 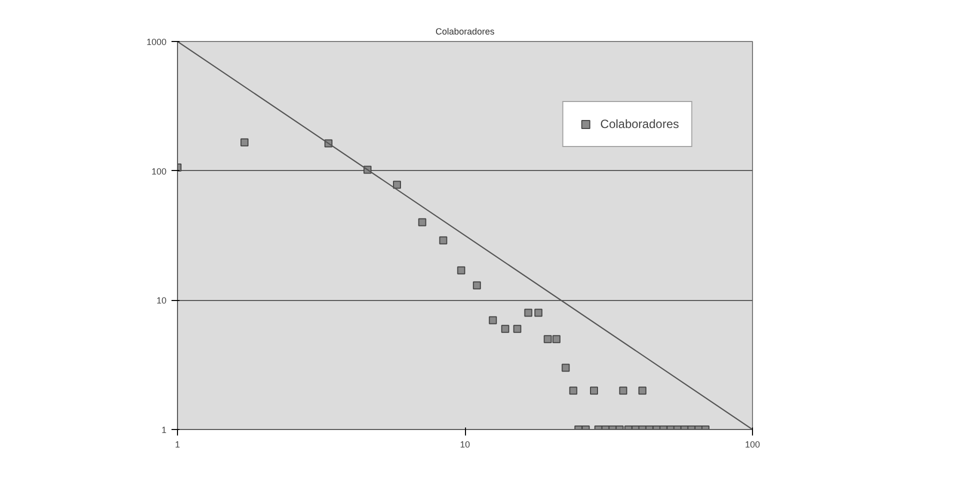 I want to click on legend-label: Colaboradores, so click(x=639, y=124).